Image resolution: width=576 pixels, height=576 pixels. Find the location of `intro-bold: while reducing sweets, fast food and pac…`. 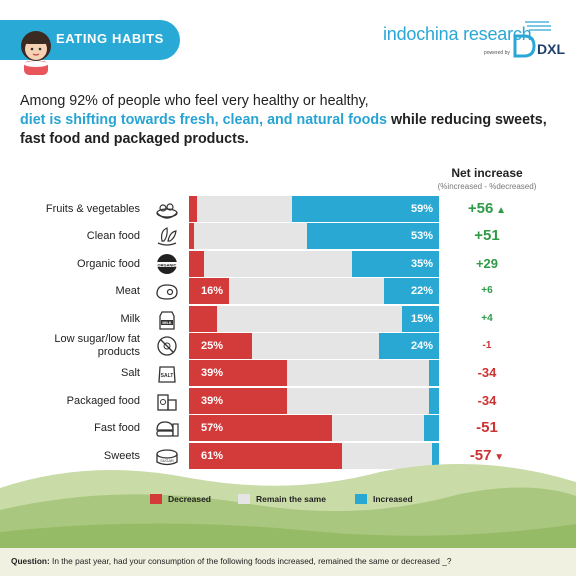

intro-bold: while reducing sweets, fast food and pac… is located at coordinates (283, 129).